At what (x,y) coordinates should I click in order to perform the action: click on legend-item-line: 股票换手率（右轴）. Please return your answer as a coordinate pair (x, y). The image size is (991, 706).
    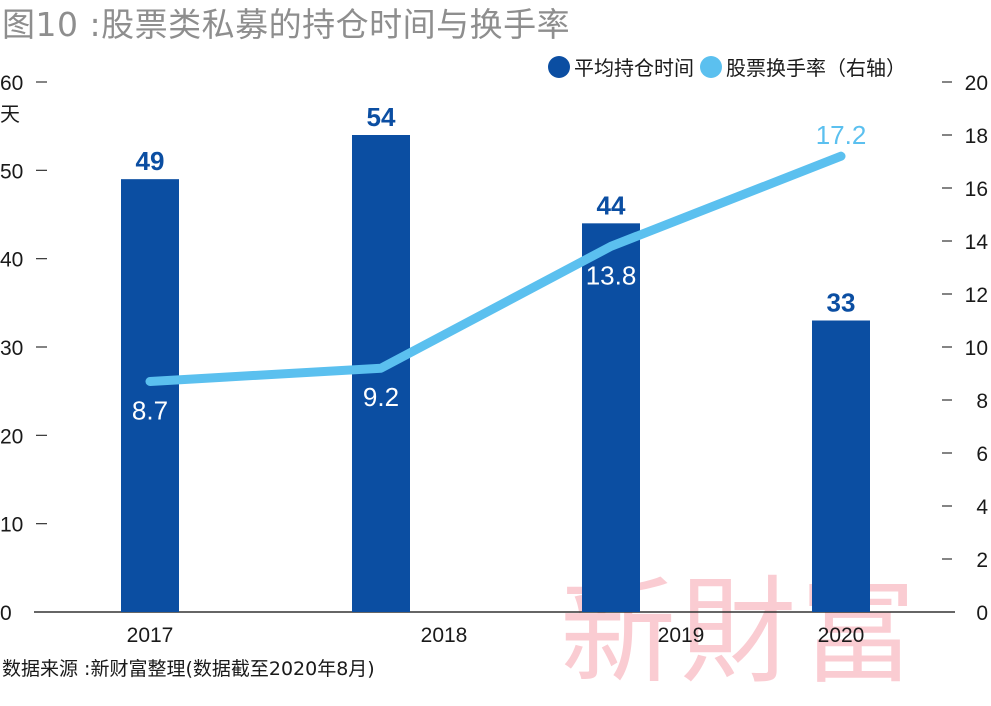
    Looking at the image, I should click on (803, 66).